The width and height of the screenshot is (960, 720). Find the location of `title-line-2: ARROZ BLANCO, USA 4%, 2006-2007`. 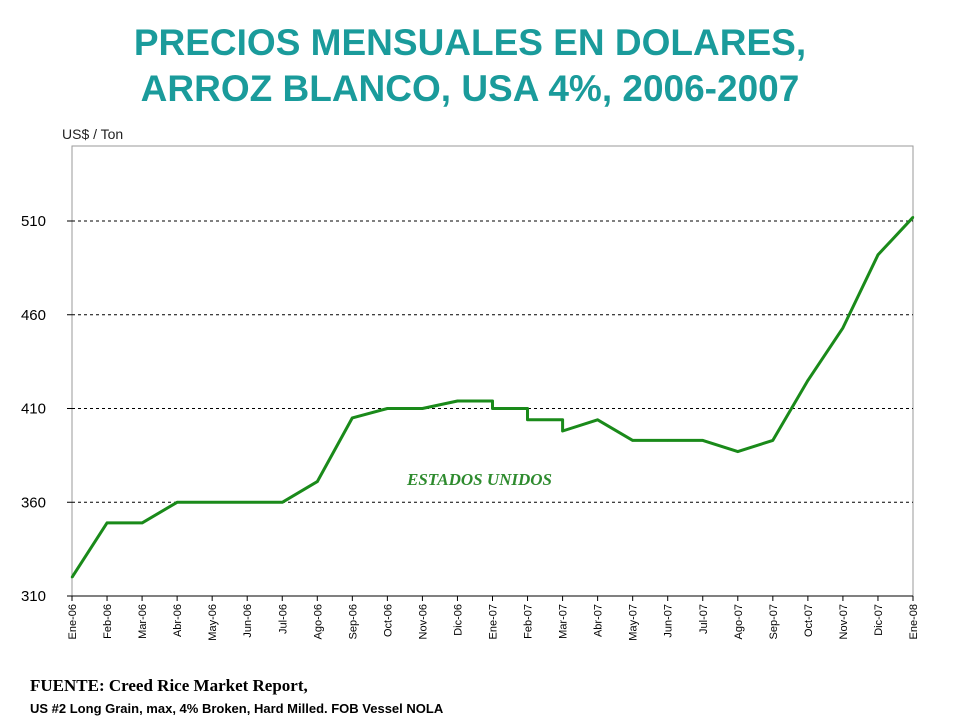

title-line-2: ARROZ BLANCO, USA 4%, 2006-2007 is located at coordinates (470, 88).